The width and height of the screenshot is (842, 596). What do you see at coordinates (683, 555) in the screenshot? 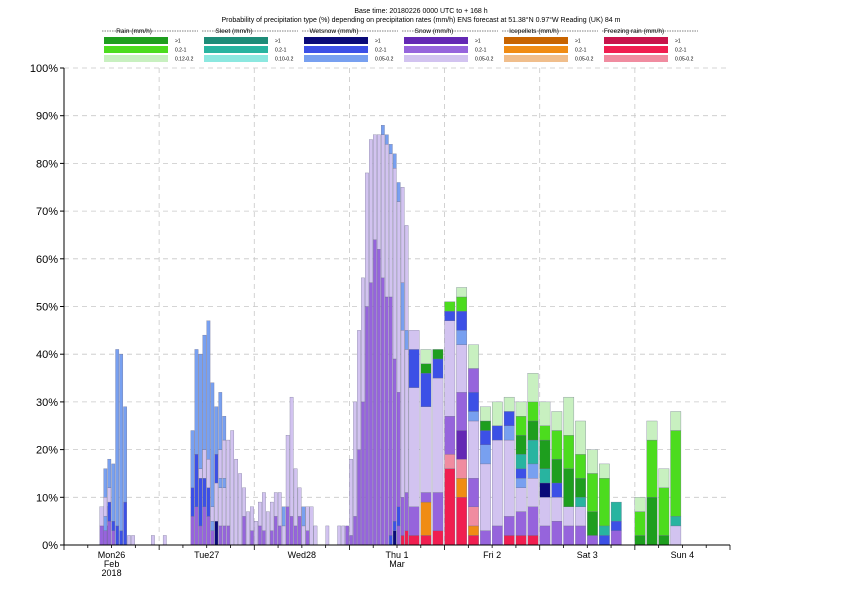
I see `x-tick-label: Sun 4` at bounding box center [683, 555].